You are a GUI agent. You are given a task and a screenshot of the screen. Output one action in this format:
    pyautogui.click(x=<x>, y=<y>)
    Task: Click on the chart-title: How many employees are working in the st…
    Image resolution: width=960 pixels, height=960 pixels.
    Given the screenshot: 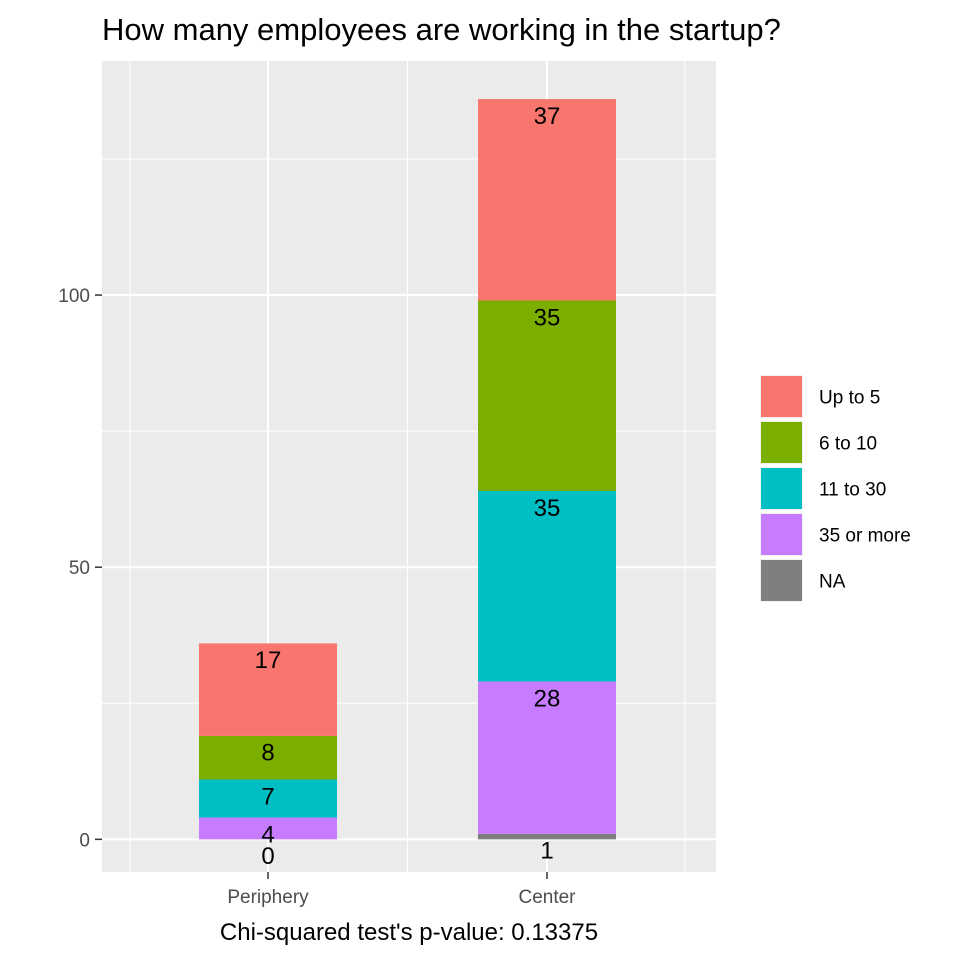 What is the action you would take?
    pyautogui.click(x=441, y=29)
    